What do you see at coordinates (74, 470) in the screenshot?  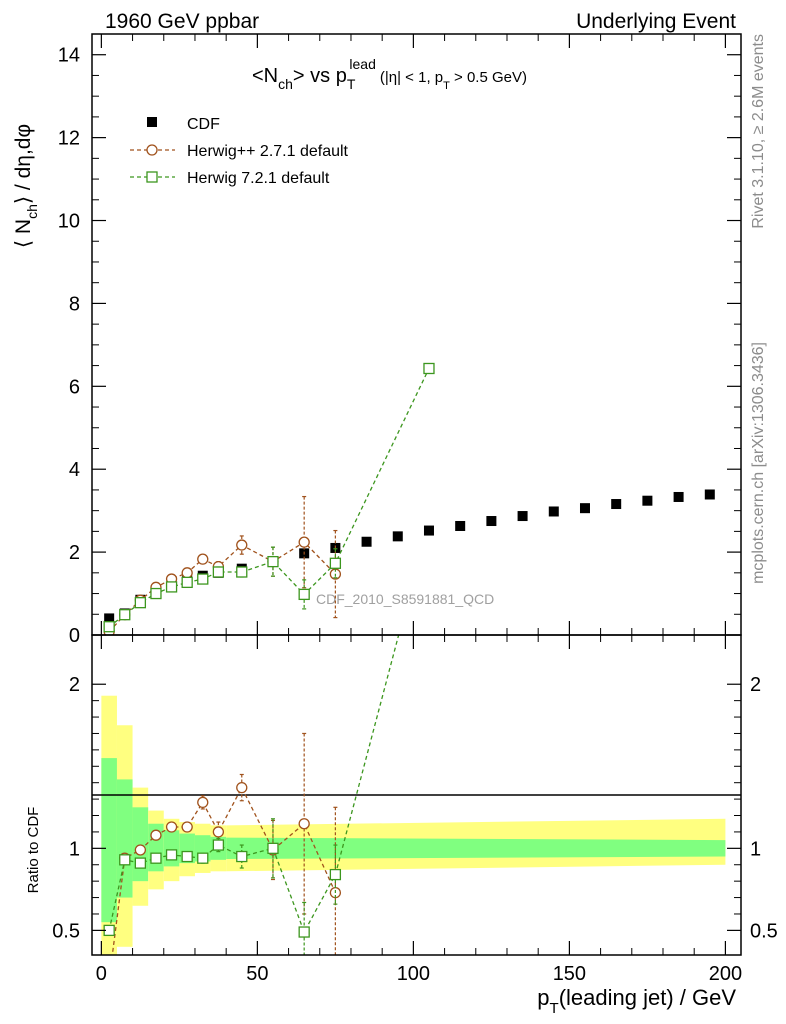 I see `top-ytick-label-2: 4` at bounding box center [74, 470].